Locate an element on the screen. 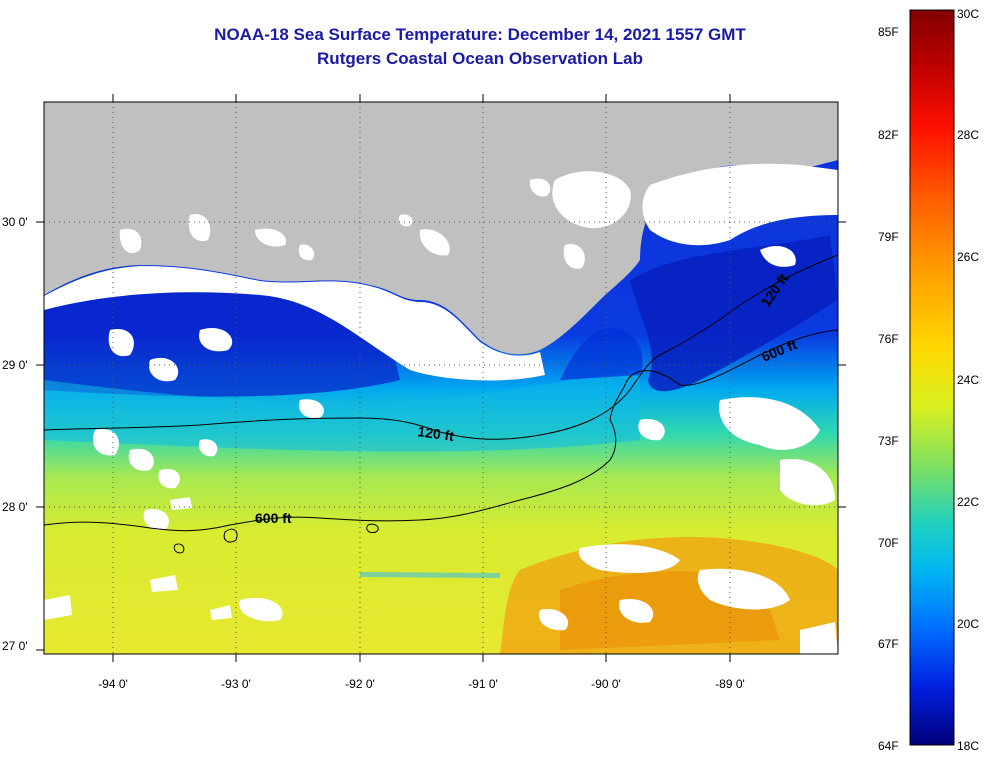  cb-f-64: 64F is located at coordinates (888, 746).